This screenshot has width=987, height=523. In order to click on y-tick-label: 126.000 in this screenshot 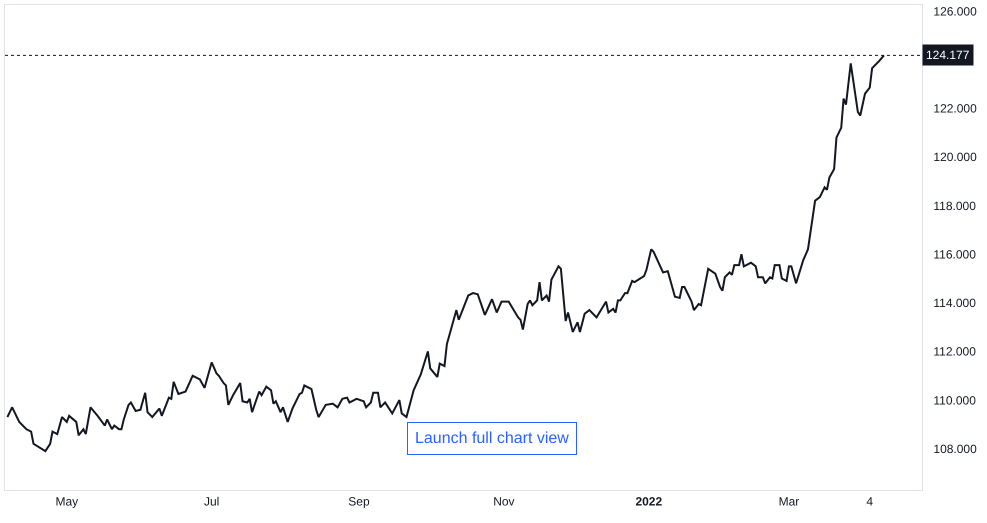, I will do `click(955, 11)`.